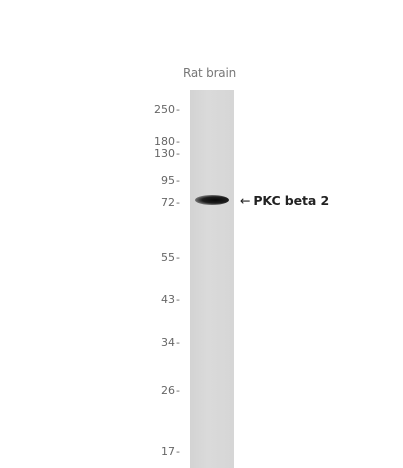  What do you see at coordinates (245, 200) in the screenshot?
I see `arrow-left-icon: ←` at bounding box center [245, 200].